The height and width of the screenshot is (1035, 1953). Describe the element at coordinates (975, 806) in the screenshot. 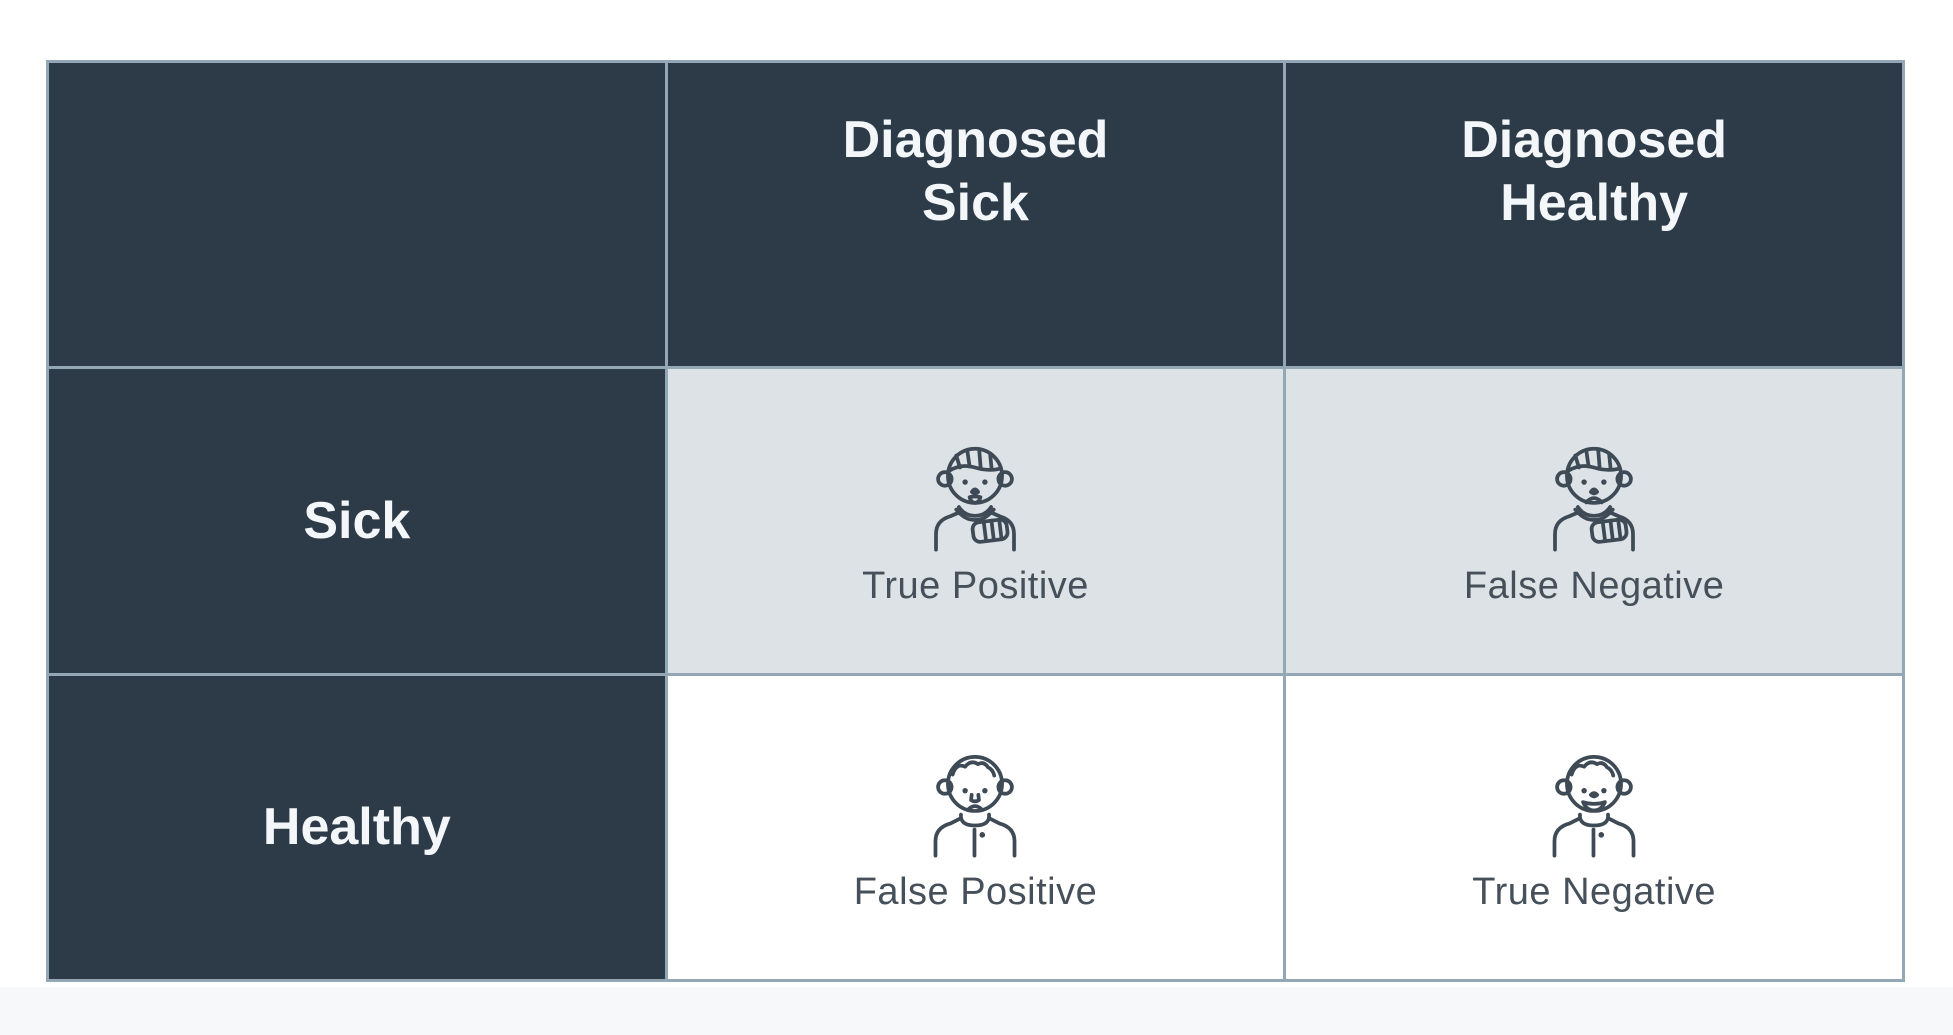

I see `healthy-person-frowning-icon` at that location.